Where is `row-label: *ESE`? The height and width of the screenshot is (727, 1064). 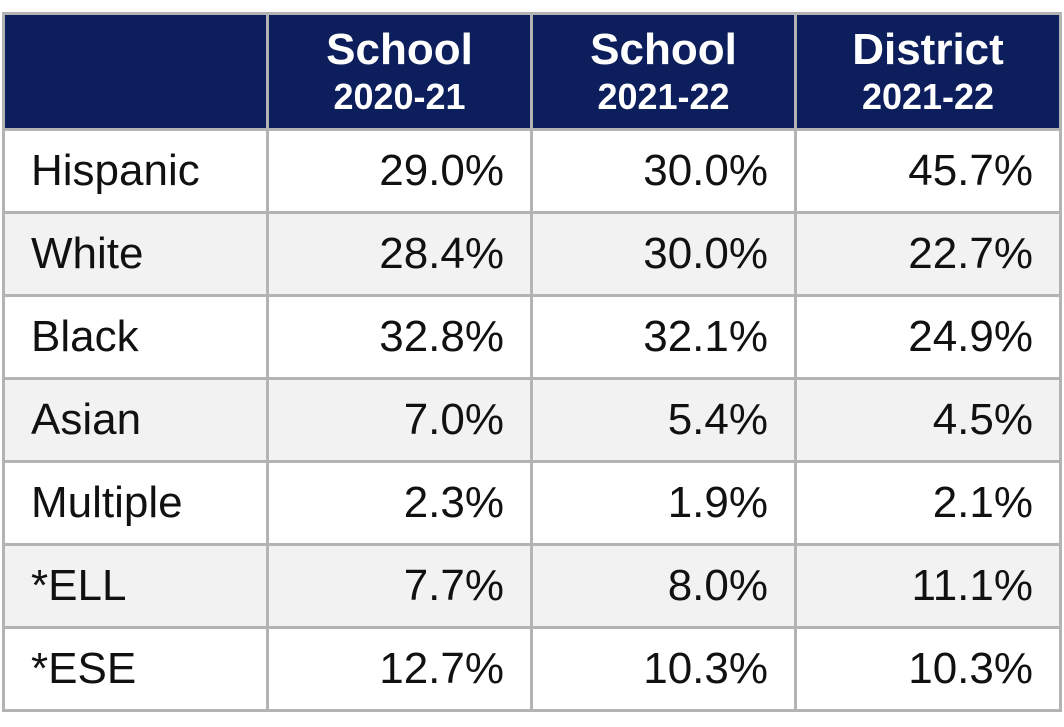 row-label: *ESE is located at coordinates (135, 669).